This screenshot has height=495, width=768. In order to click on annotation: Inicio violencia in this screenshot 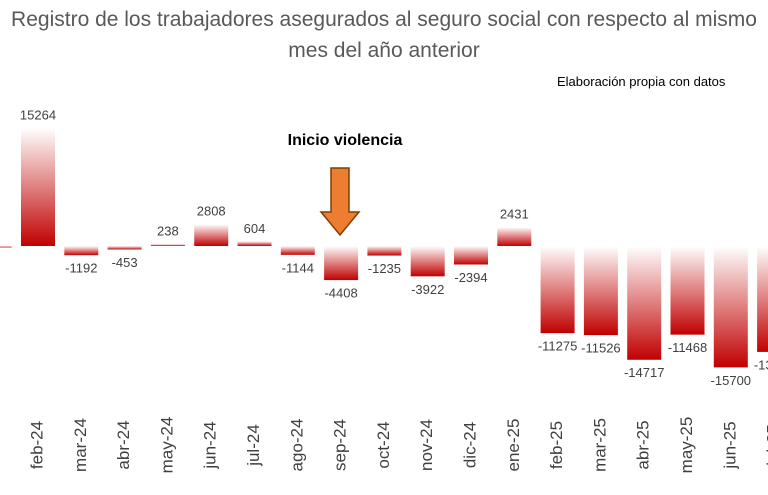, I will do `click(345, 140)`.